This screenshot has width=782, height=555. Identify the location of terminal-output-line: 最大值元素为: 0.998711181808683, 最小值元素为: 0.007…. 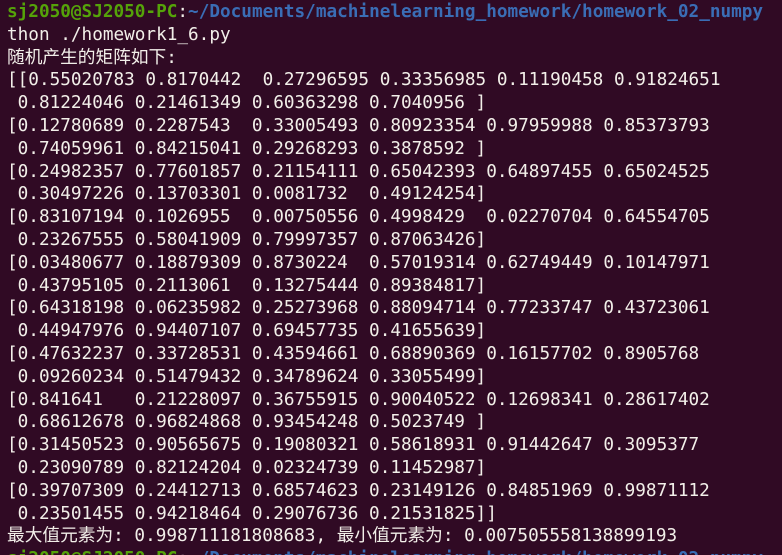
(342, 536).